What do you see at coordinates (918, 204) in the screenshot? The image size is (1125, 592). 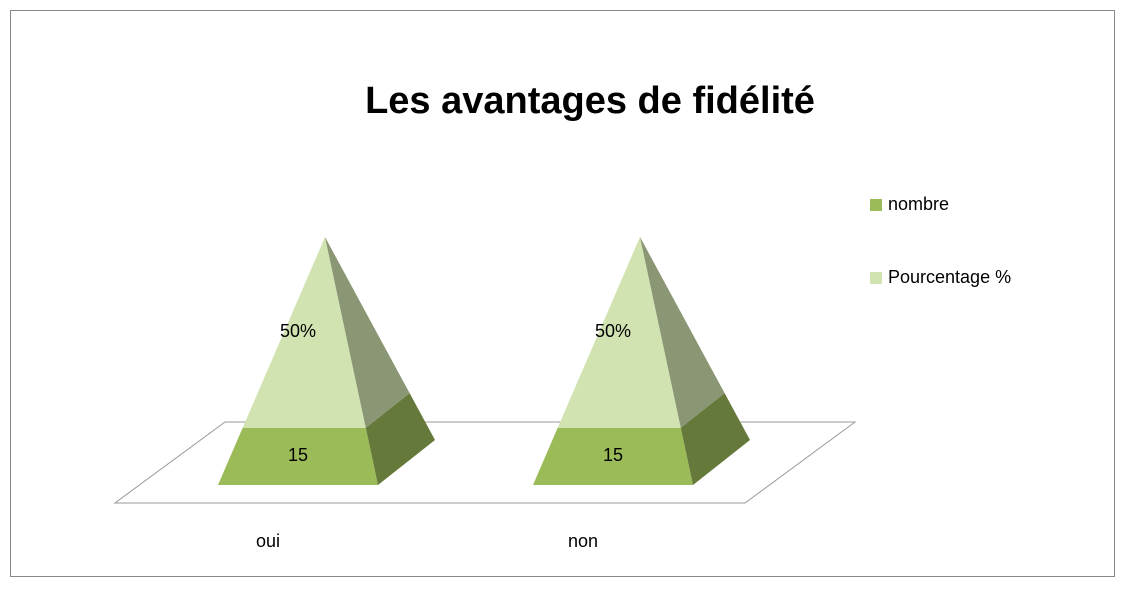 I see `legend-label: nombre` at bounding box center [918, 204].